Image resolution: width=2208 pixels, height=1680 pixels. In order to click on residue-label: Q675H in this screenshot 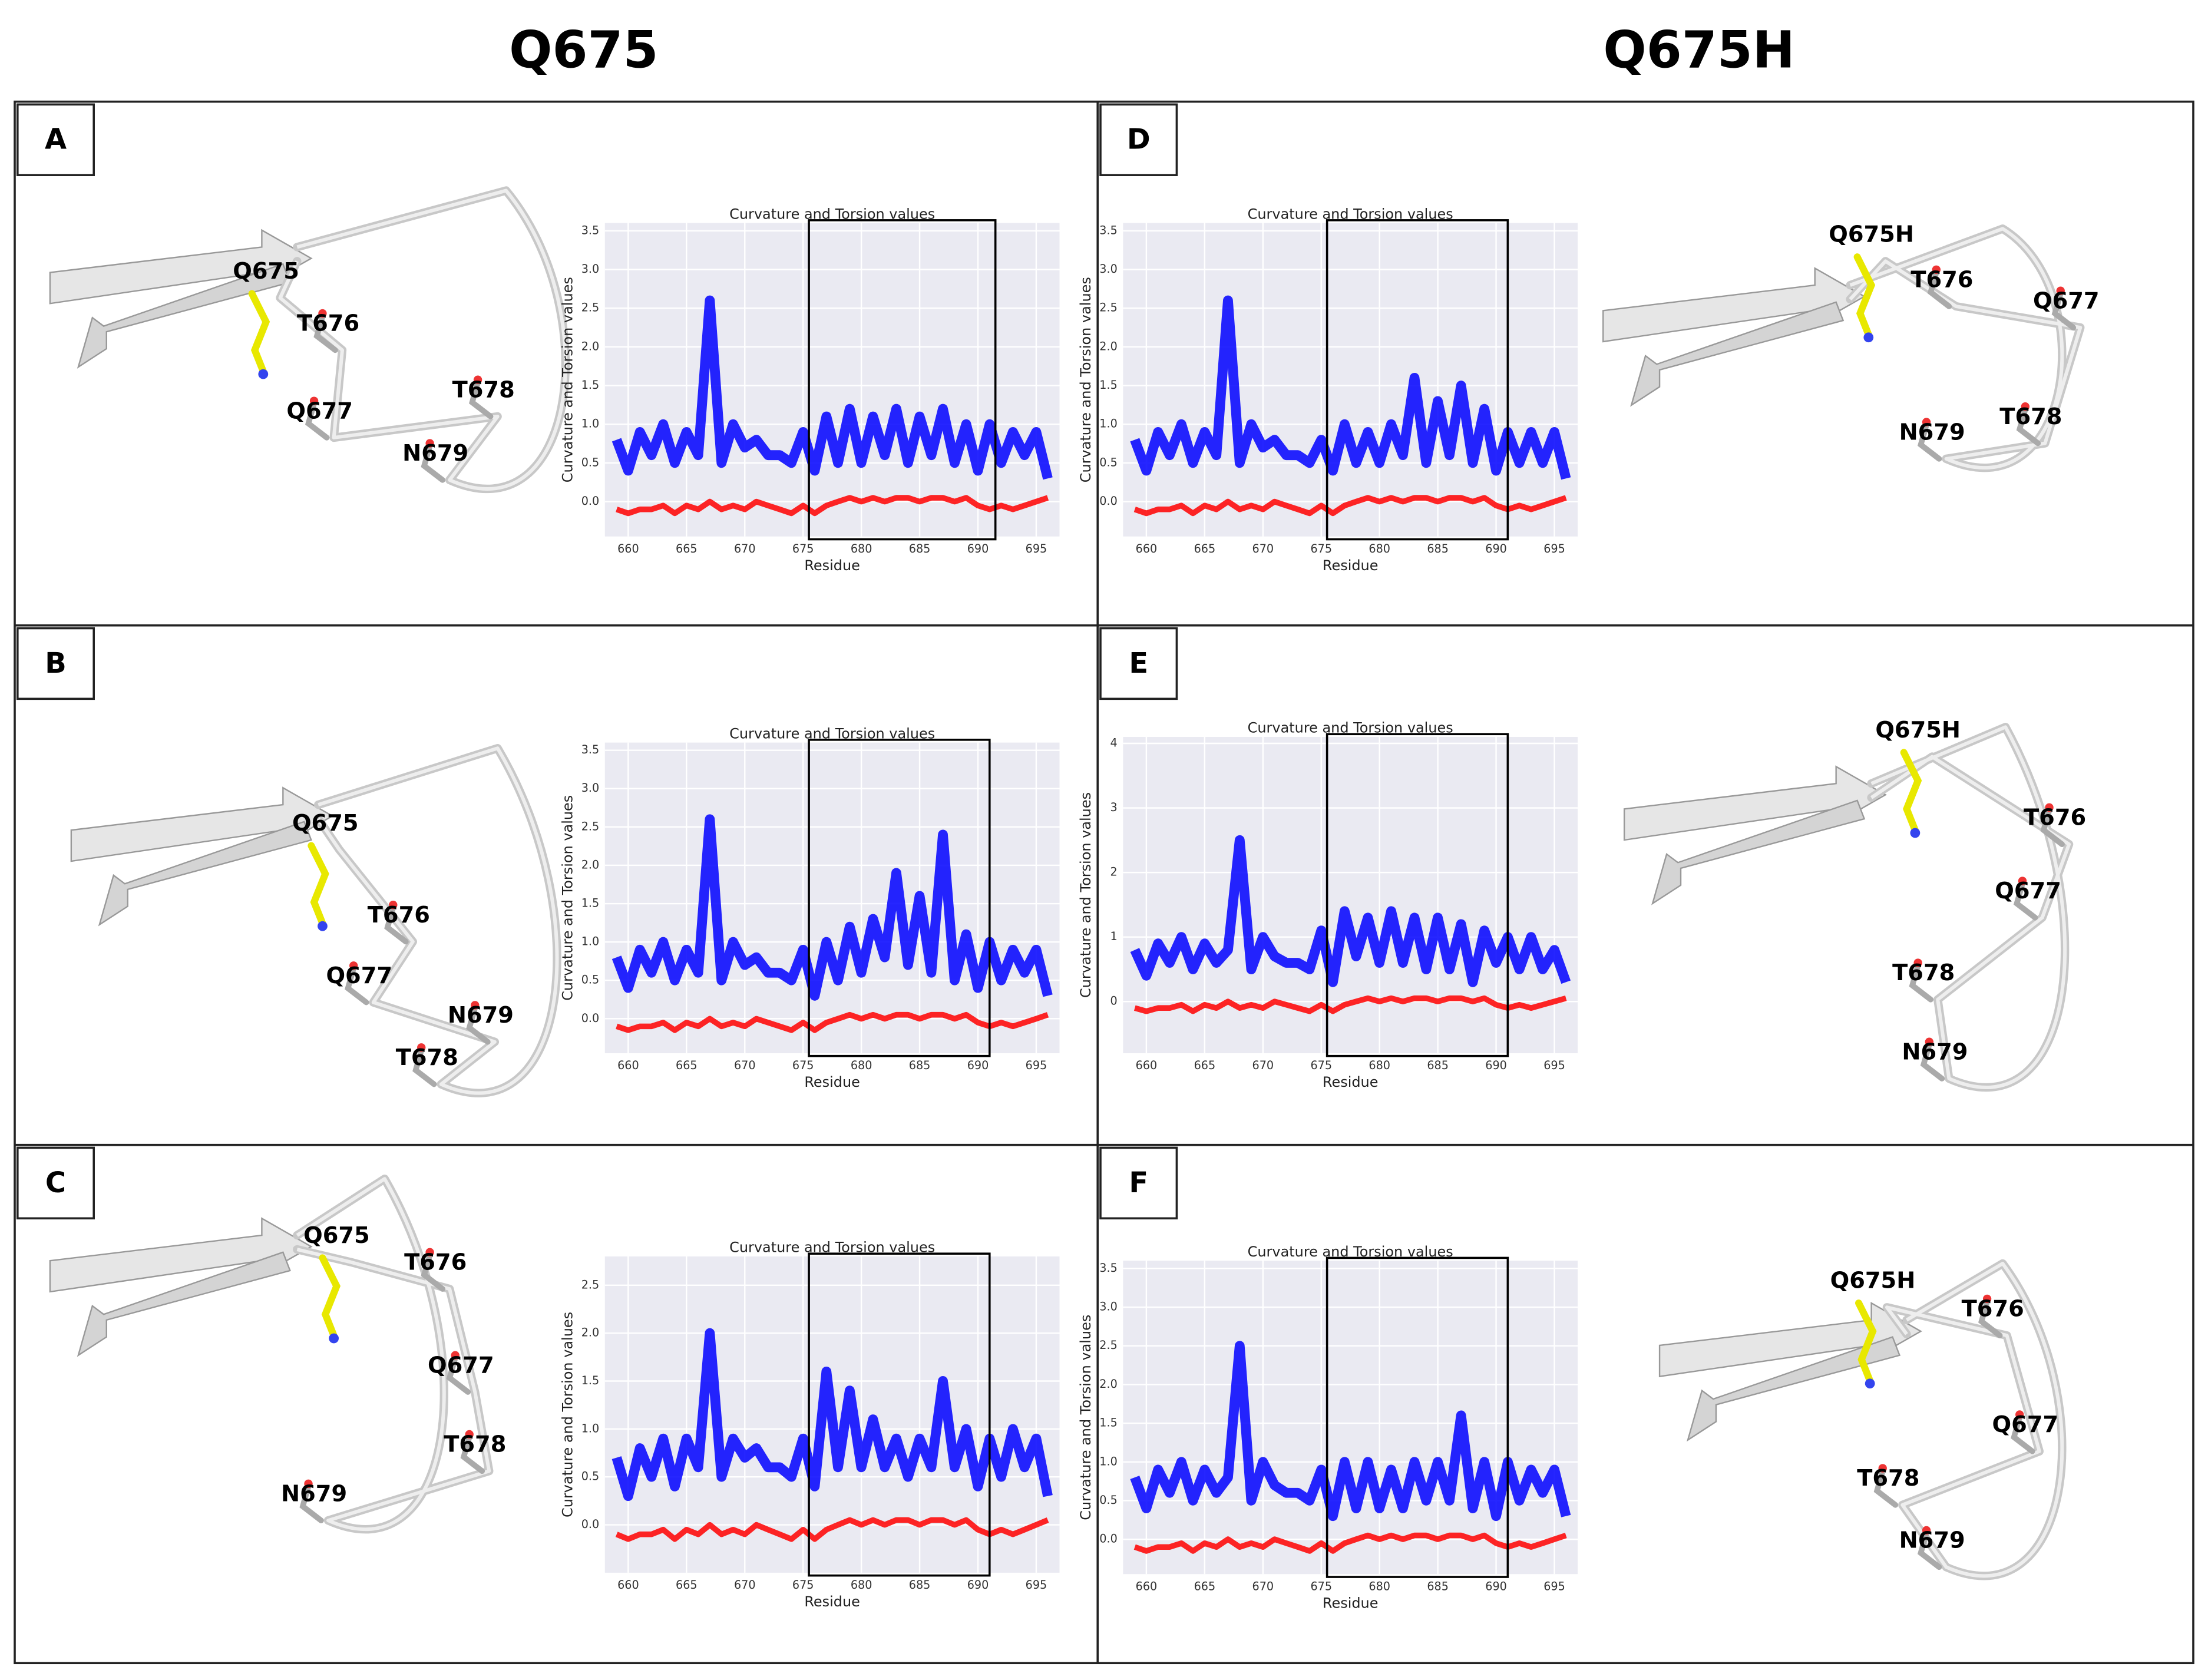, I will do `click(1873, 1281)`.